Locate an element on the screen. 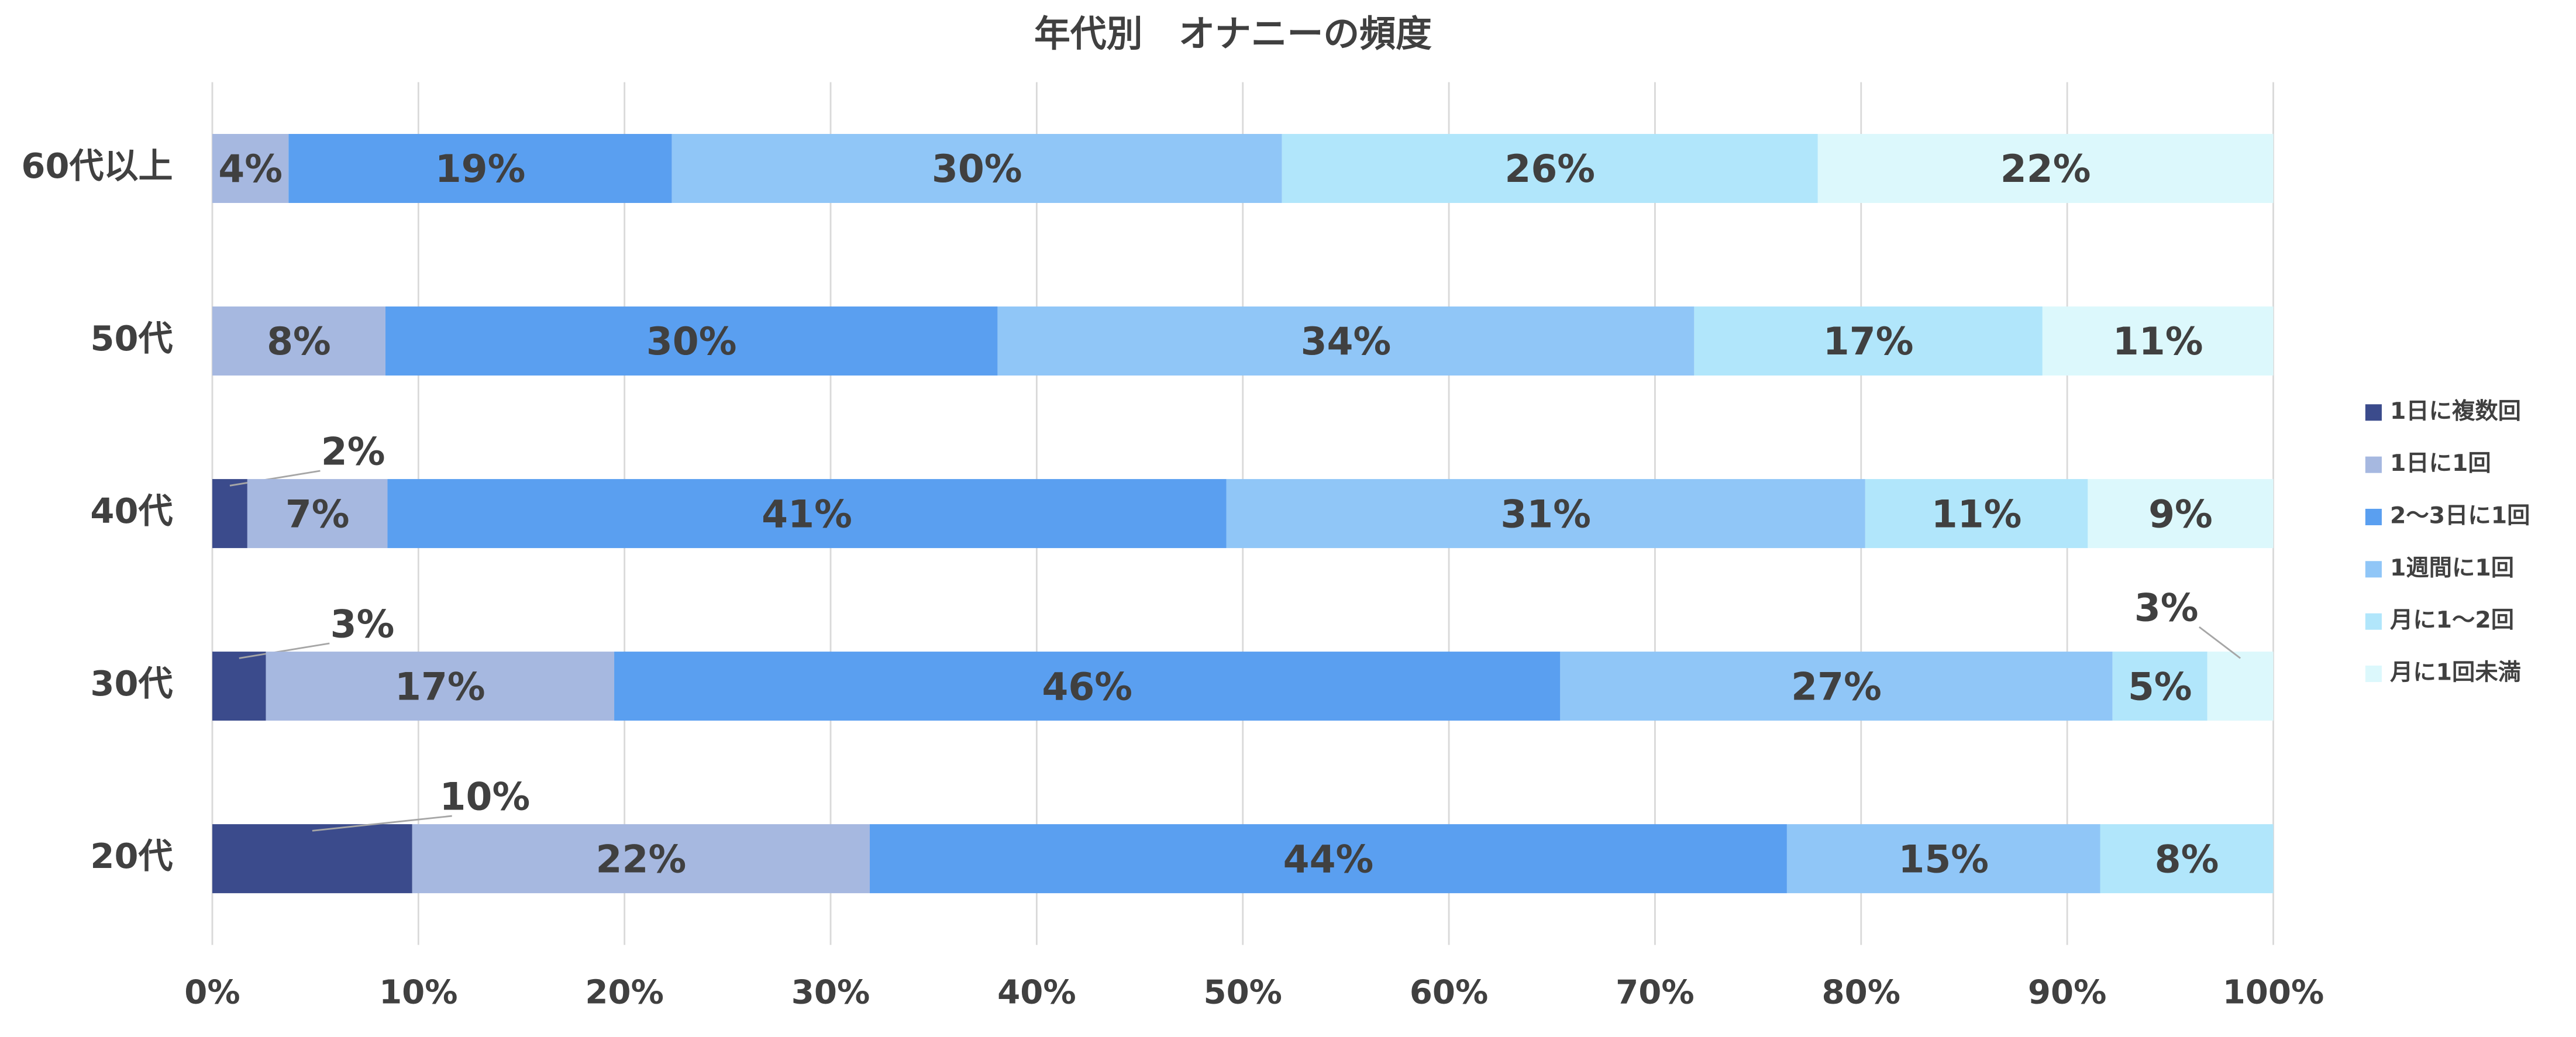  data-label: 44% is located at coordinates (1328, 859).